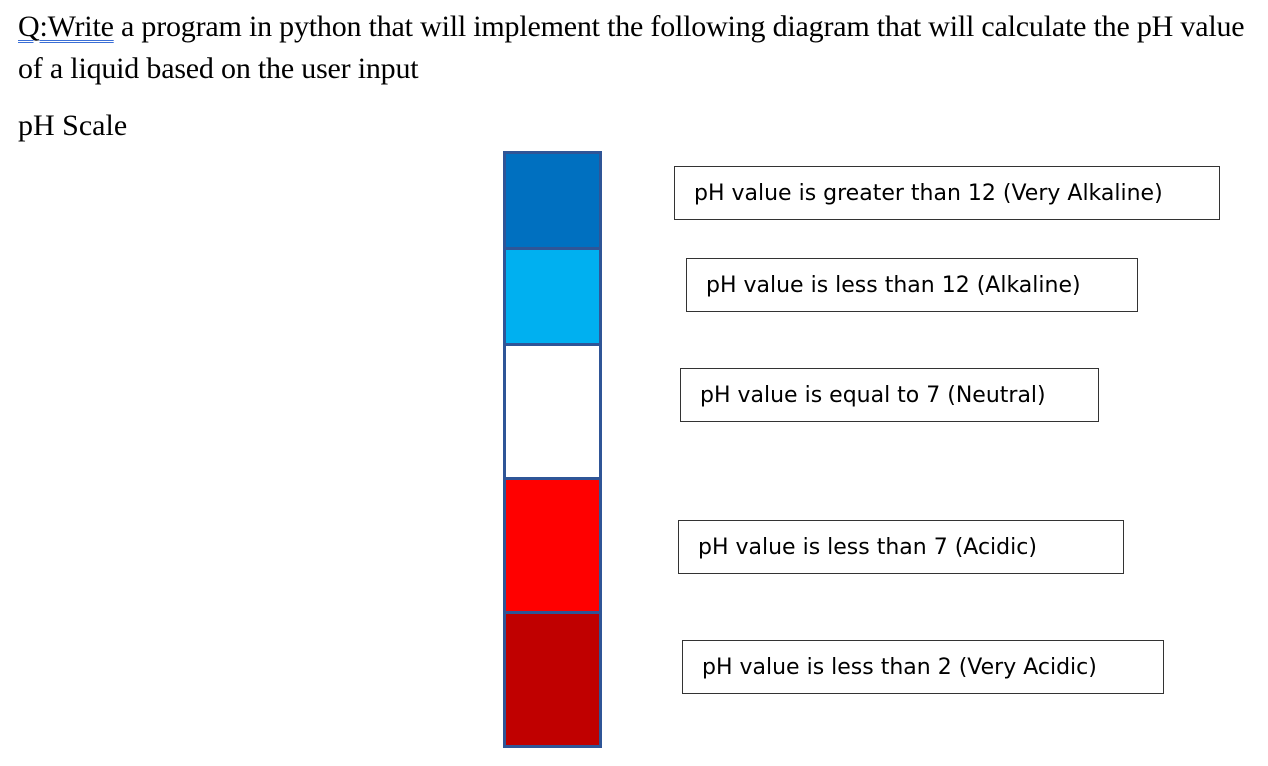 This screenshot has height=766, width=1268. What do you see at coordinates (66, 26) in the screenshot?
I see `question-prefix: Q:Write` at bounding box center [66, 26].